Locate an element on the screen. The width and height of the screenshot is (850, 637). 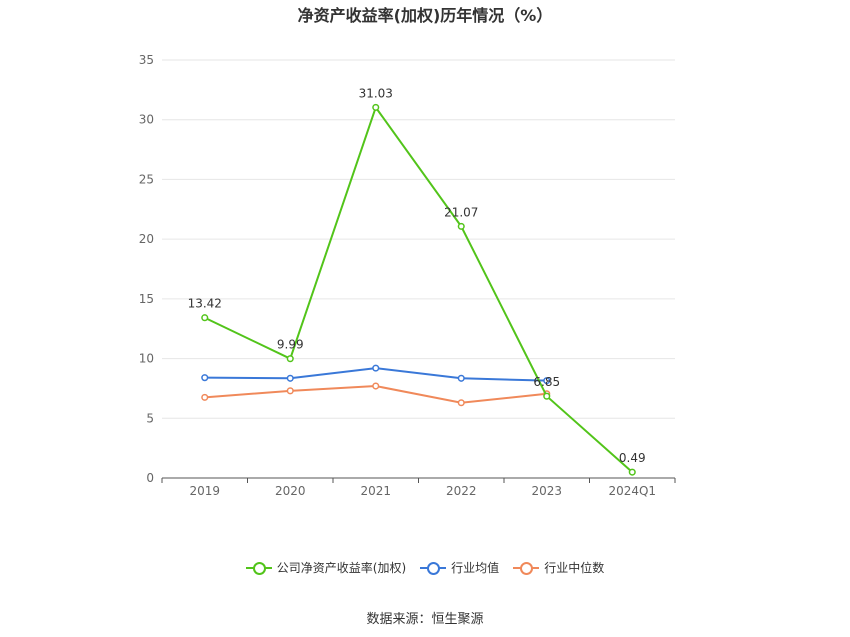
data-label: 9.99 is located at coordinates (290, 345).